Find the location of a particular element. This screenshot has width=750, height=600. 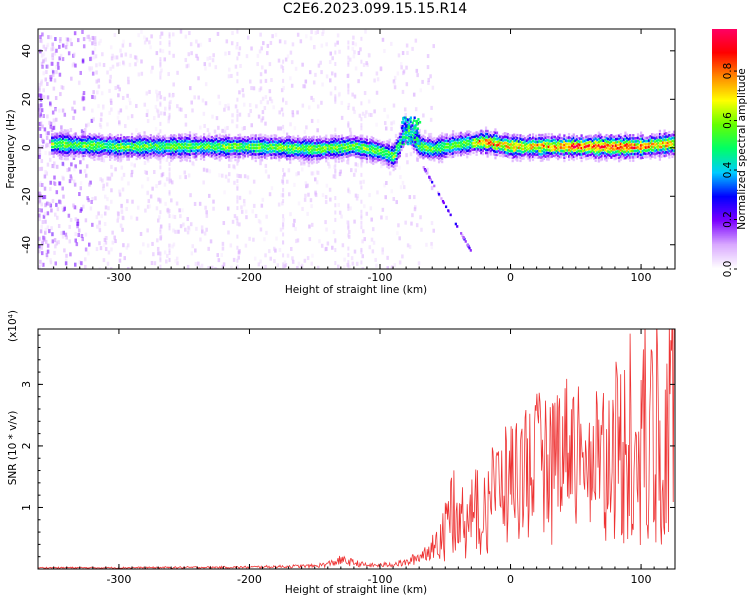

tail-cell is located at coordinates (463, 238).